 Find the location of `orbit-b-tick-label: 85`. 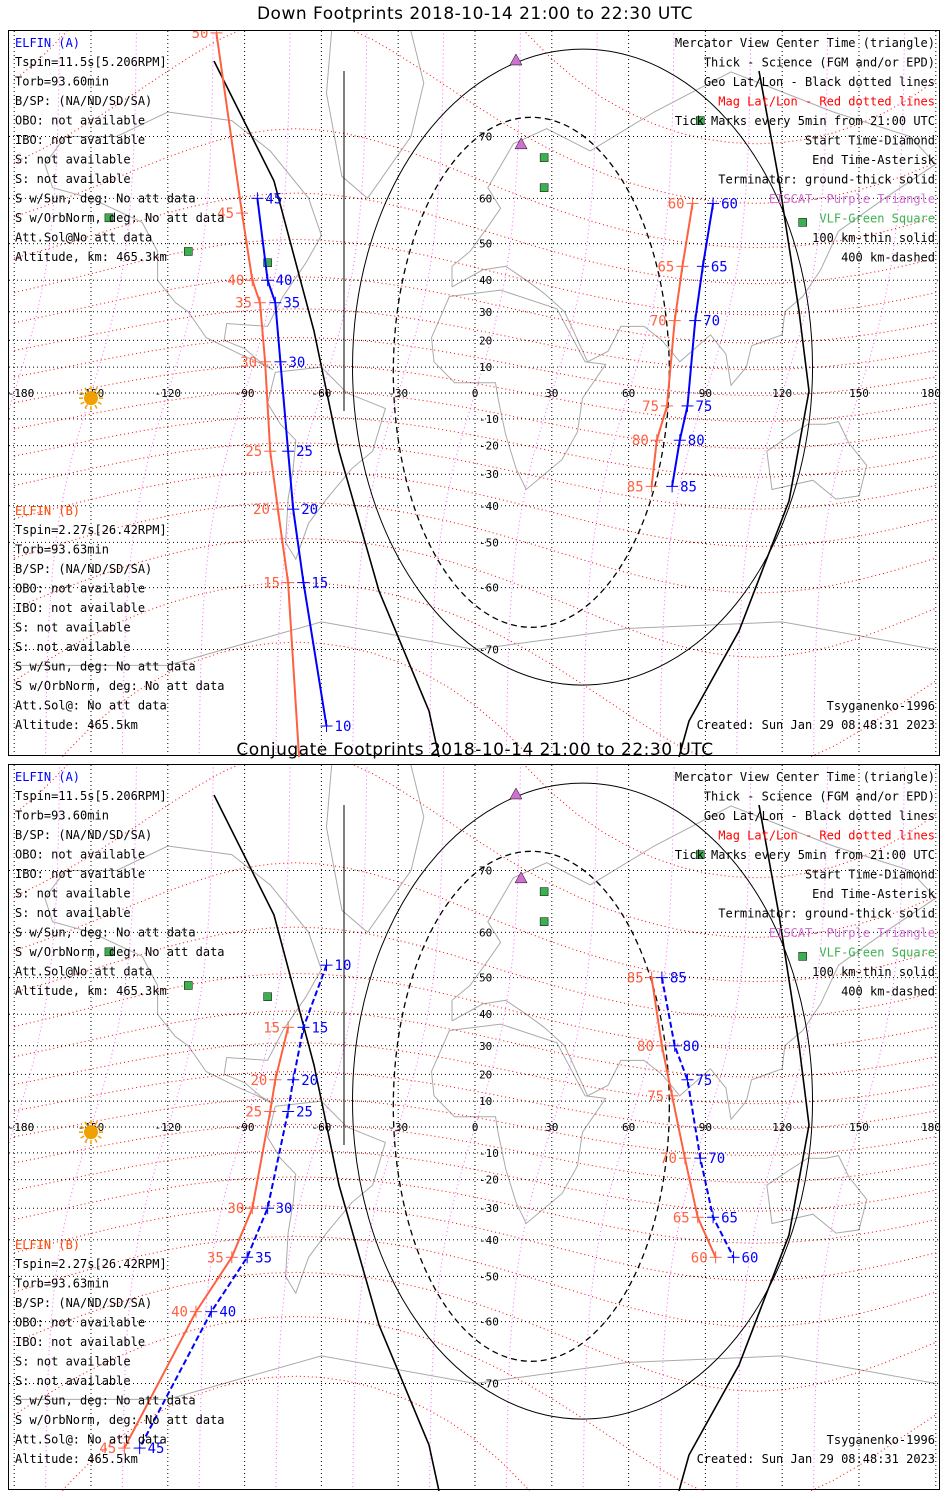

orbit-b-tick-label: 85 is located at coordinates (635, 487).